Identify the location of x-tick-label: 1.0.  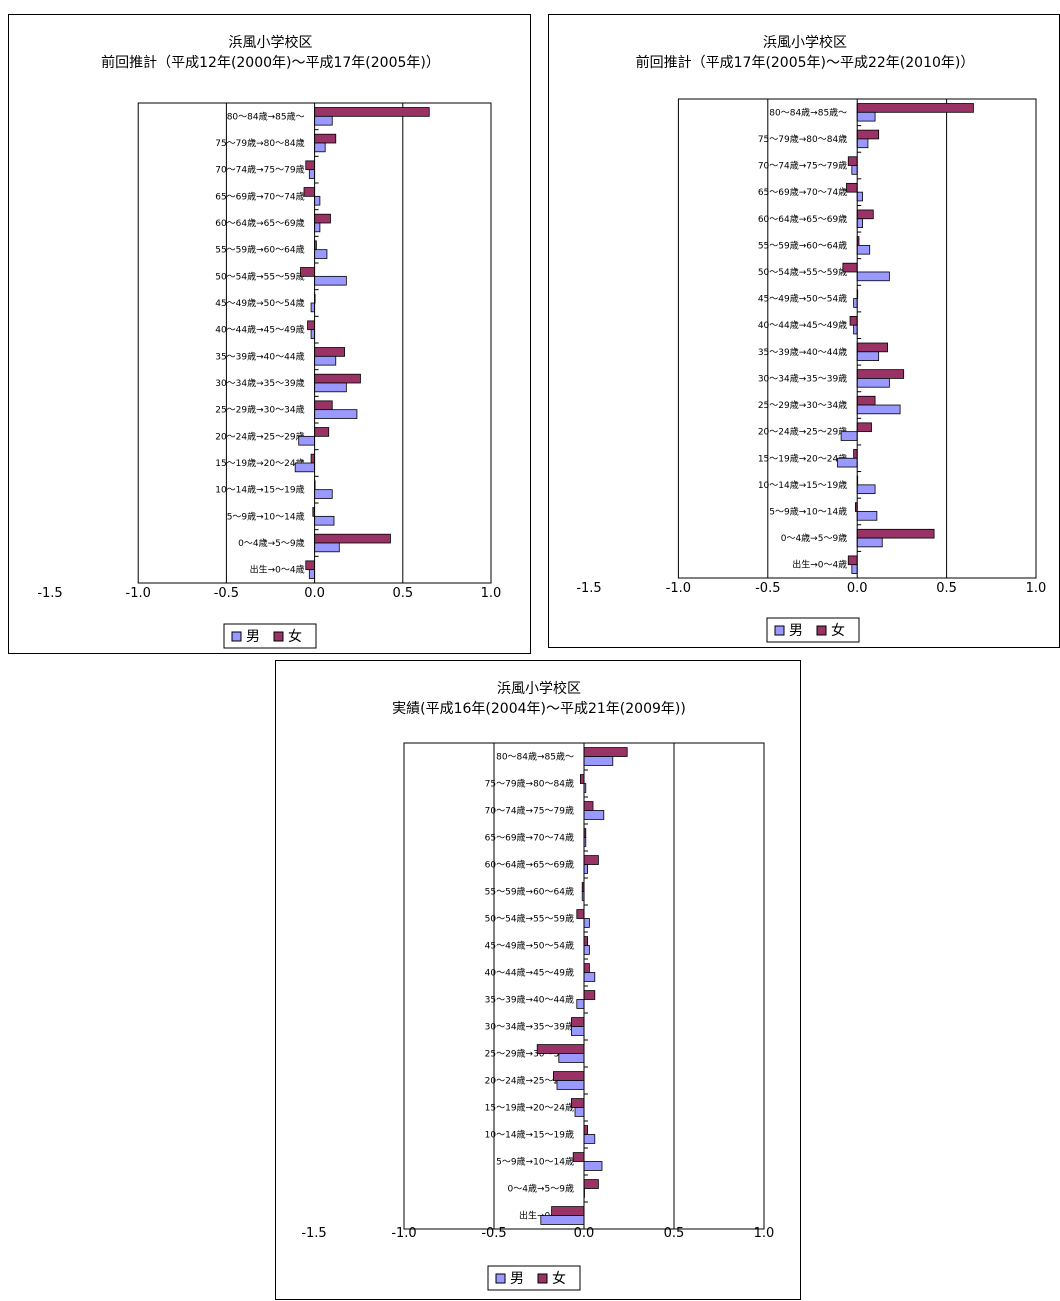
(1036, 588).